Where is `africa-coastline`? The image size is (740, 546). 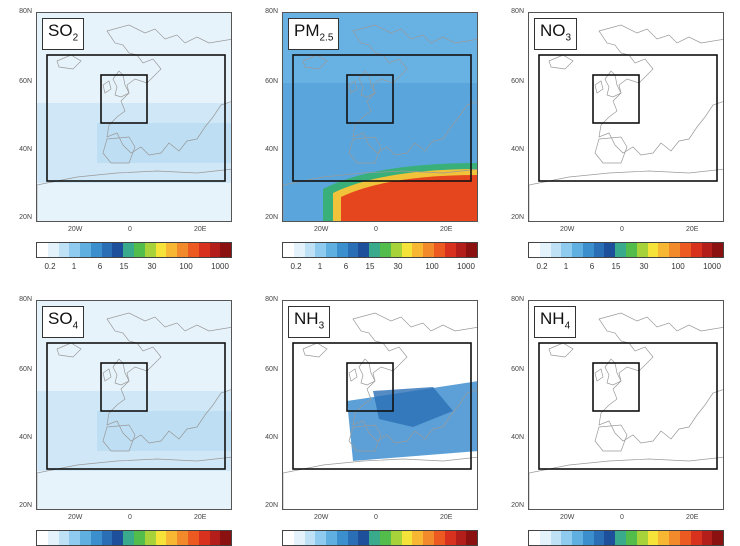
africa-coastline is located at coordinates (134, 194).